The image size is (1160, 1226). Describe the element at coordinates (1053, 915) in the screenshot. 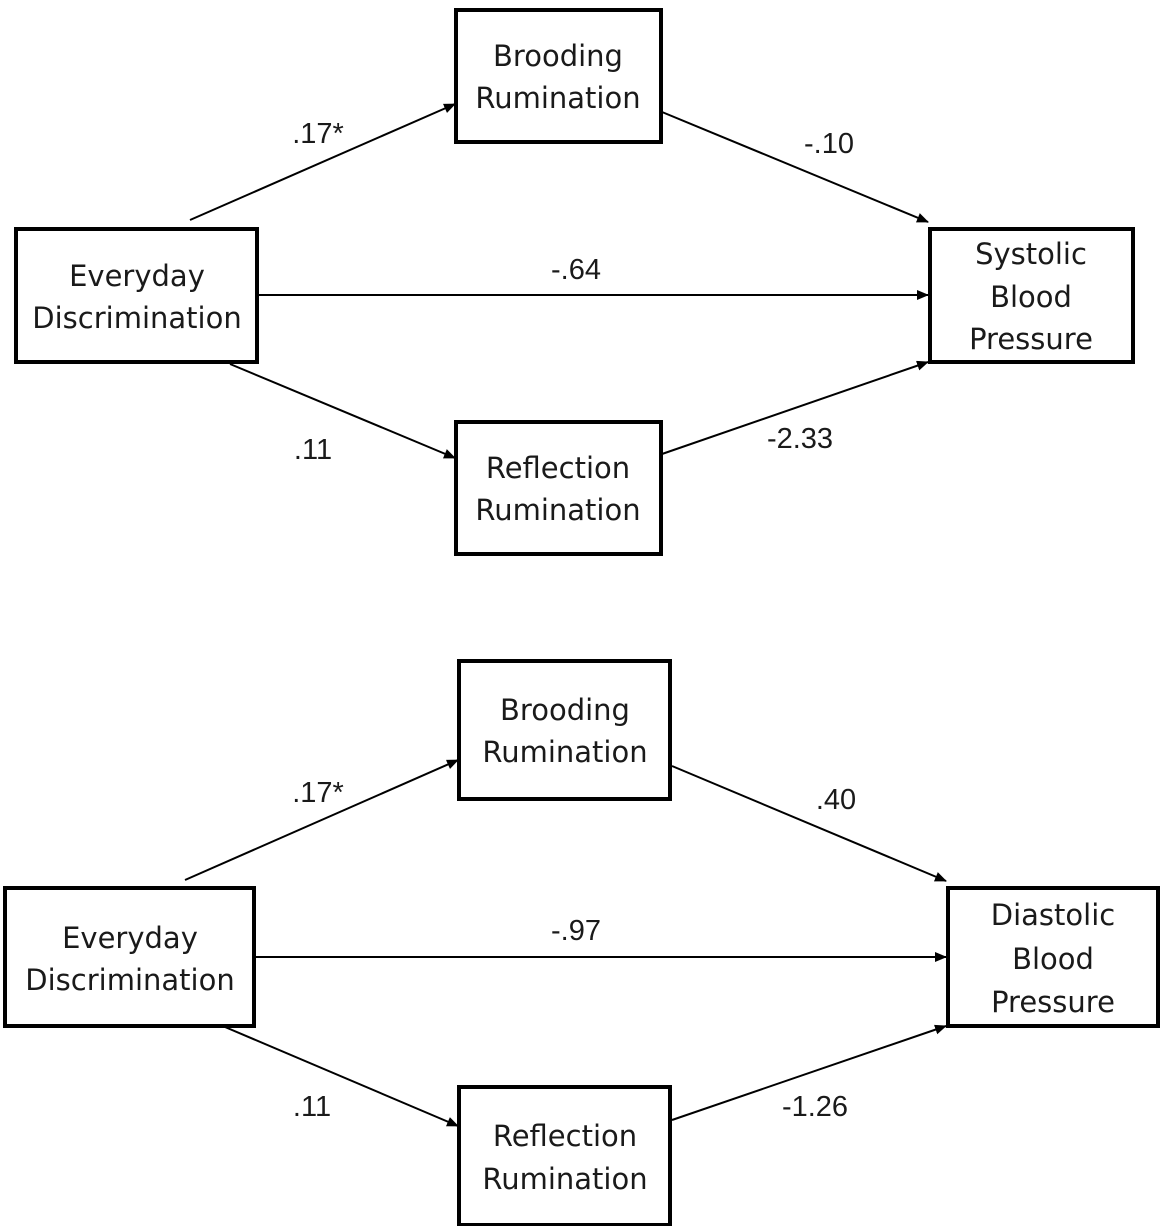

I see `outcome-label-line1: Diastolic` at that location.